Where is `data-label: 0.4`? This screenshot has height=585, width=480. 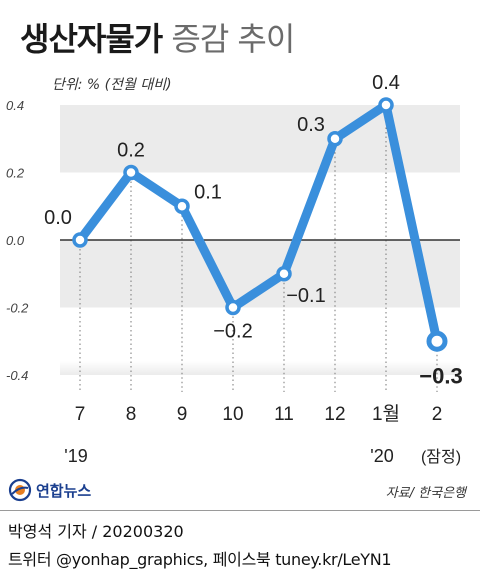 data-label: 0.4 is located at coordinates (386, 83).